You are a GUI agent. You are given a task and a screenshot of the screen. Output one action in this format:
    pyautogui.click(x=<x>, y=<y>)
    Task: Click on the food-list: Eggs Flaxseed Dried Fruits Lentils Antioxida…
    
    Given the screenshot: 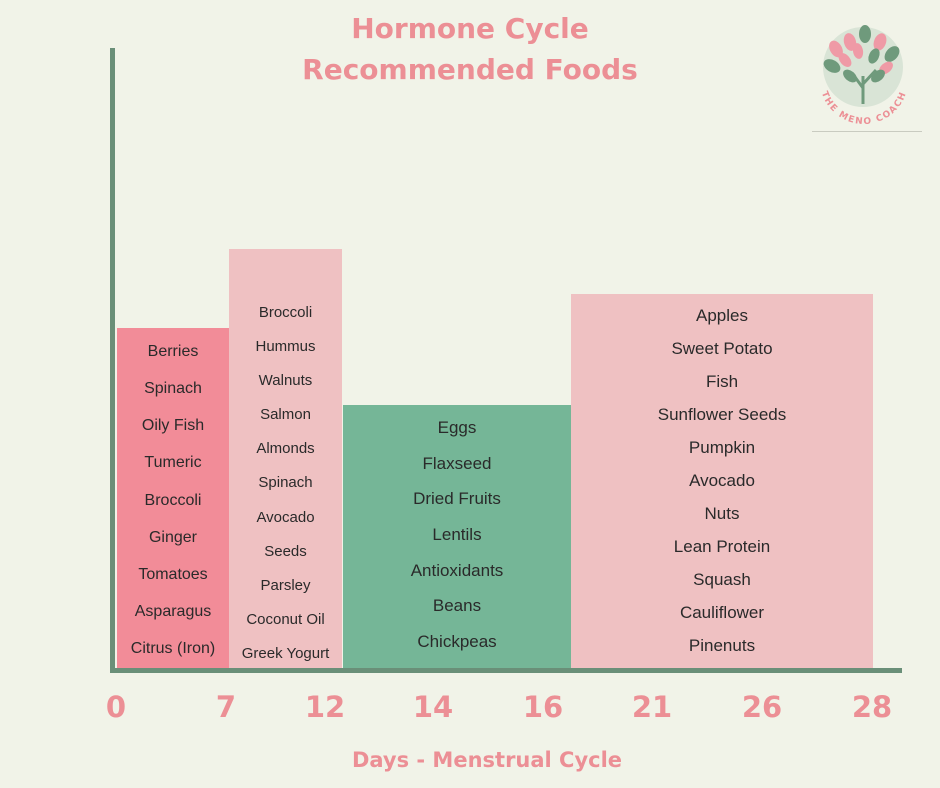 What is the action you would take?
    pyautogui.click(x=457, y=535)
    